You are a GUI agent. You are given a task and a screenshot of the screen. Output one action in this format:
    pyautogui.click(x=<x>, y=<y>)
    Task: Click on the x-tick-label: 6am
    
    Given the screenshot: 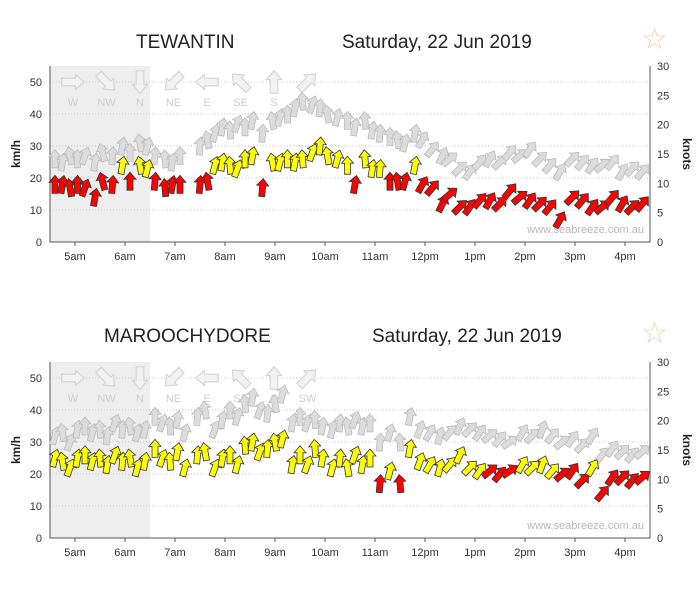 What is the action you would take?
    pyautogui.click(x=124, y=257)
    